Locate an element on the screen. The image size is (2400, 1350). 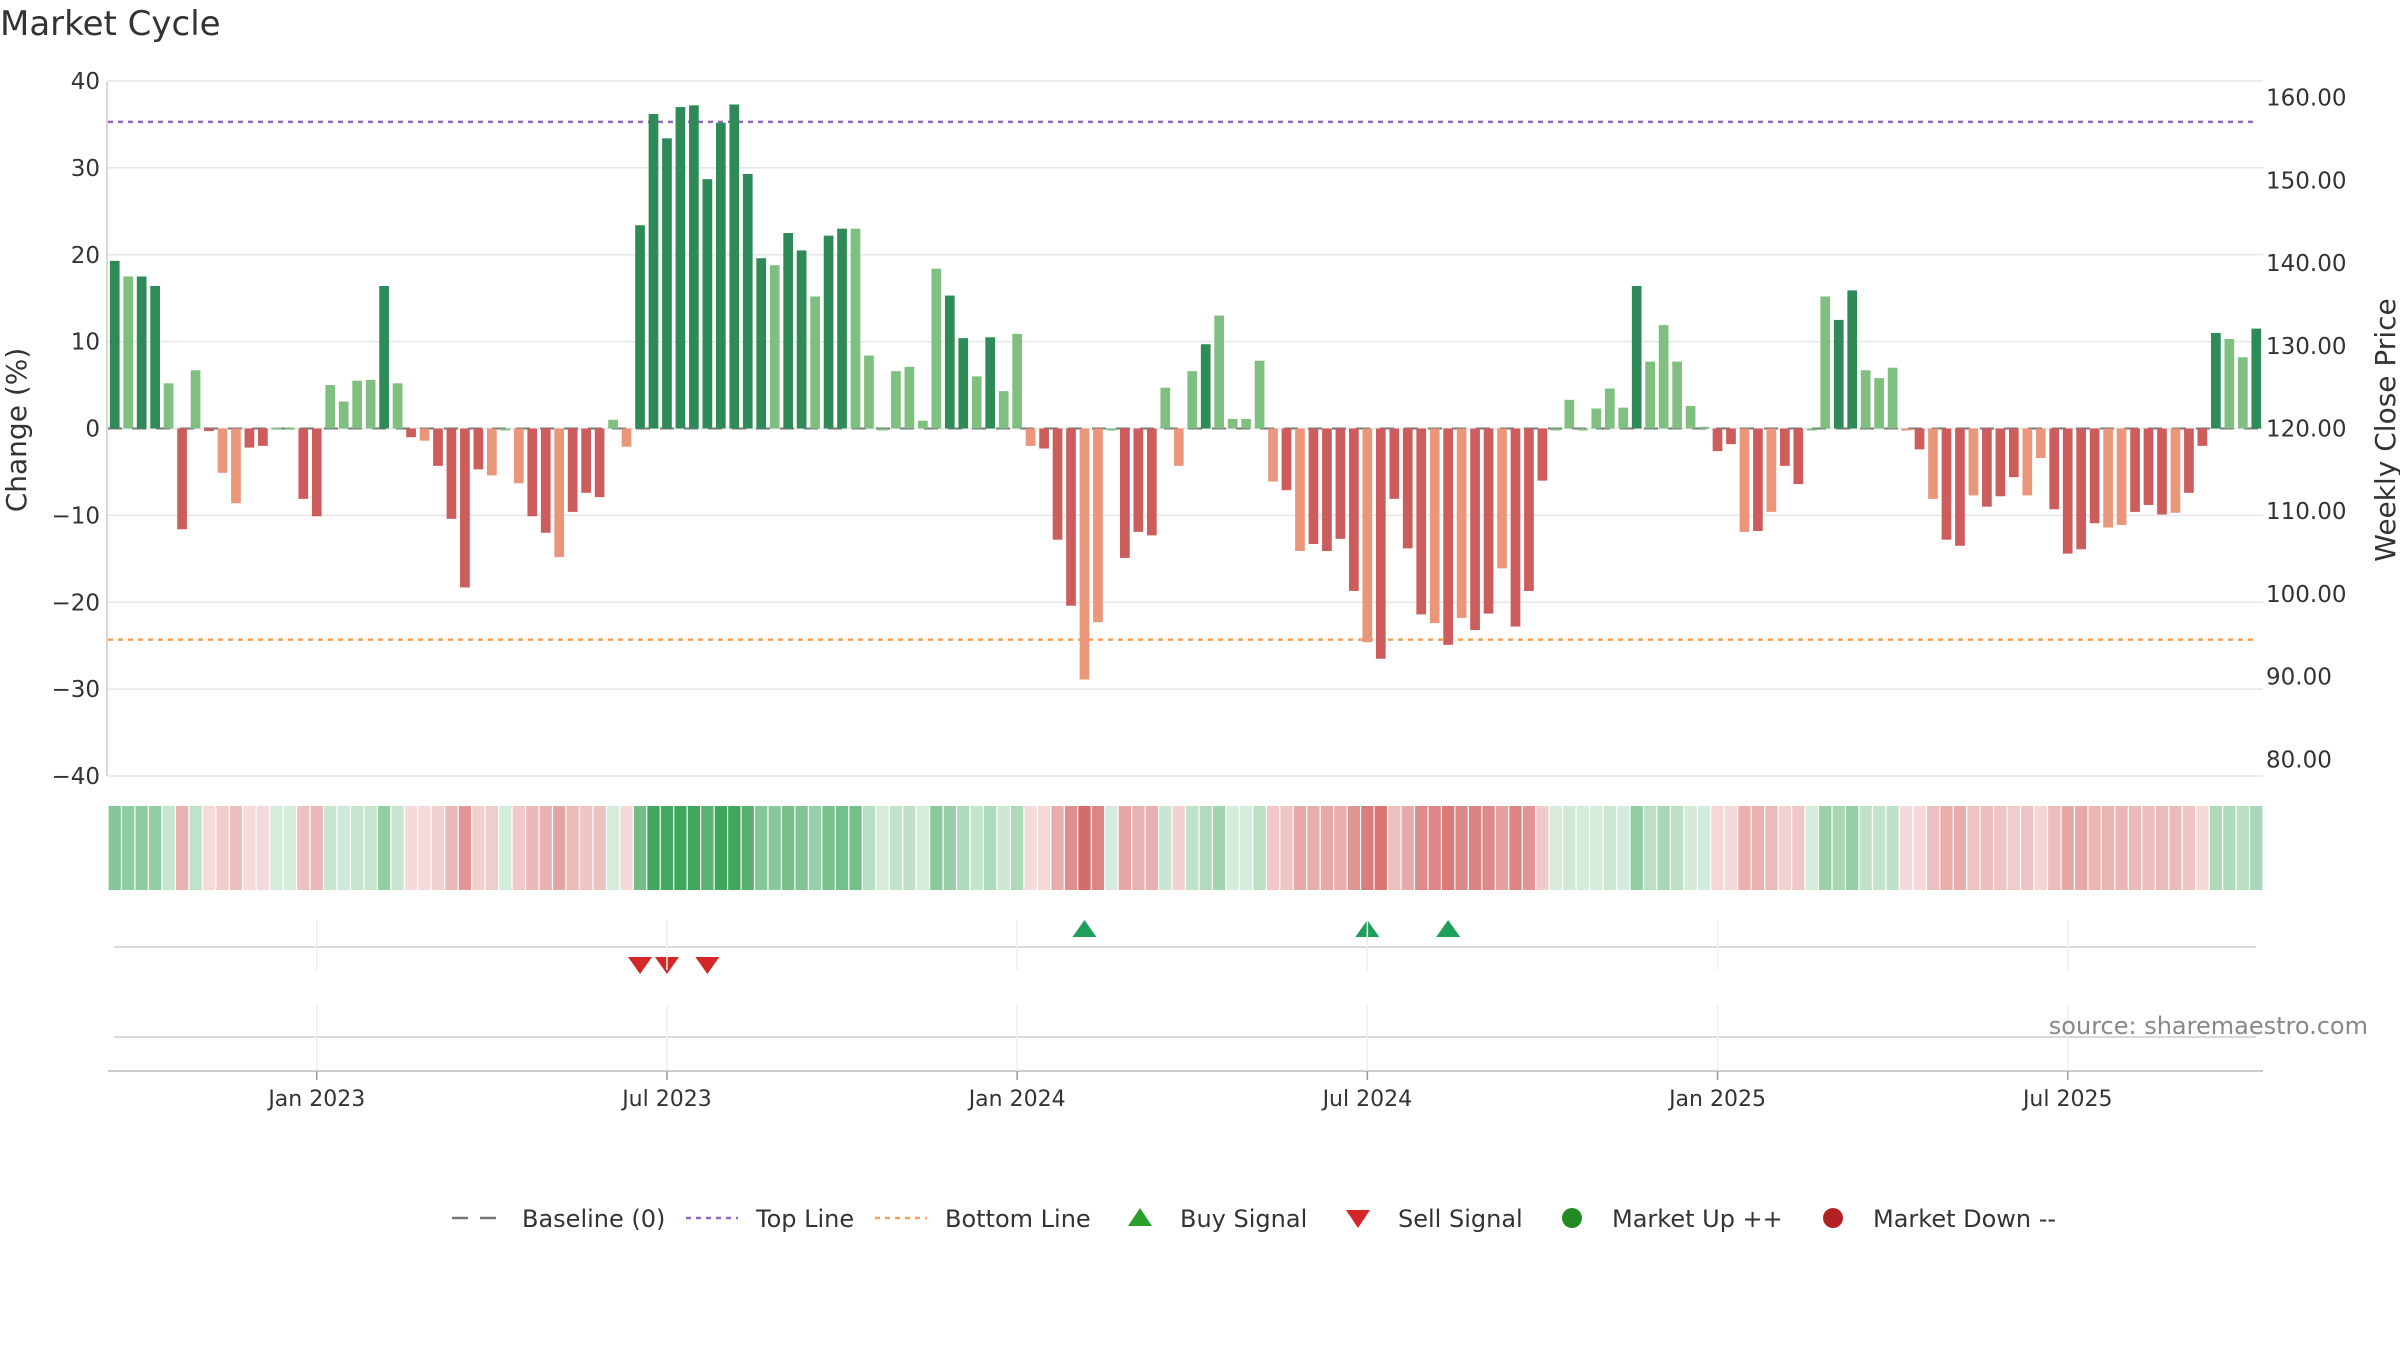
legend-label: Top Line is located at coordinates (804, 1219).